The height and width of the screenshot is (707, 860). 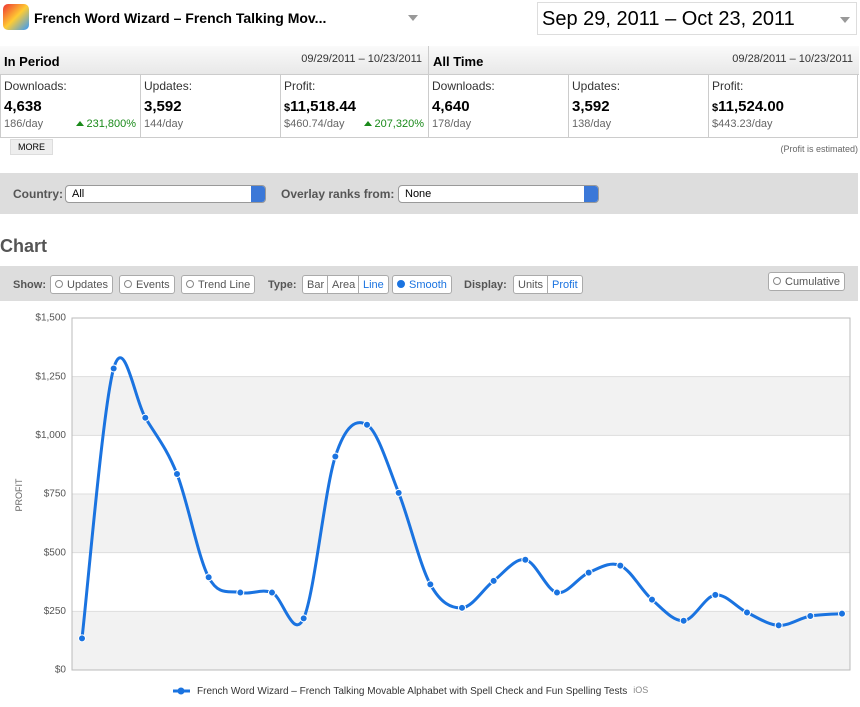 I want to click on amount: 11,524.00, so click(x=751, y=106).